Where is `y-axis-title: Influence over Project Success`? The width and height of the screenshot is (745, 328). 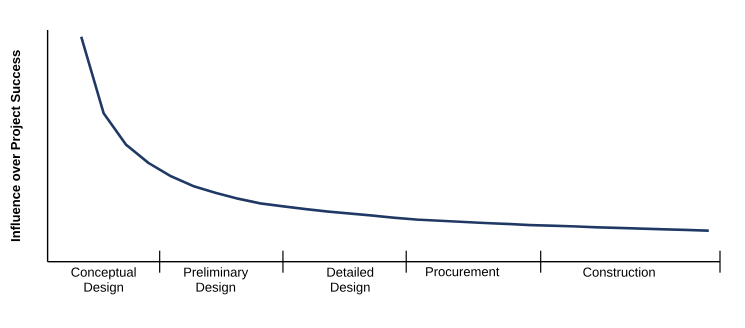 y-axis-title: Influence over Project Success is located at coordinates (16, 146).